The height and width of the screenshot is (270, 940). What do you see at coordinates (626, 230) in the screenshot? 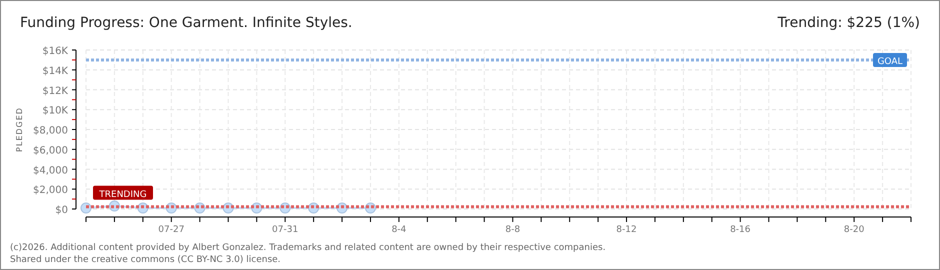
I see `x-tick-label: 8-12` at bounding box center [626, 230].